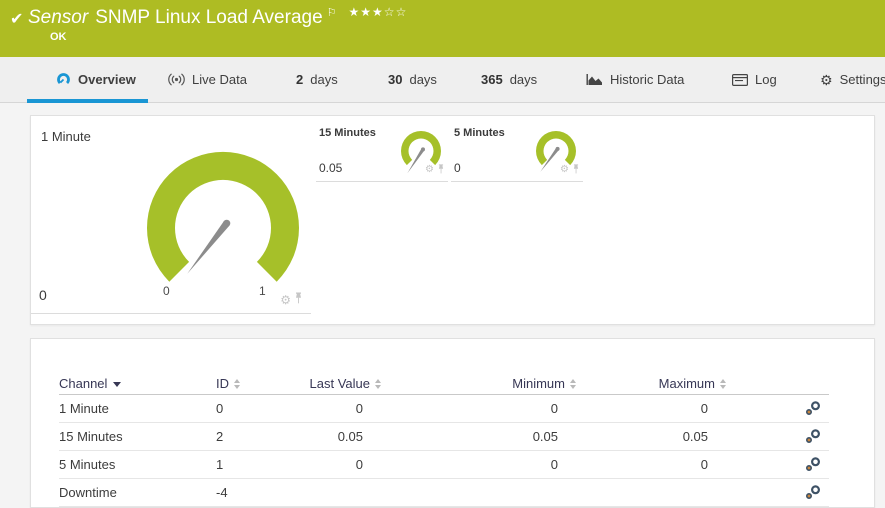 Image resolution: width=885 pixels, height=508 pixels. Describe the element at coordinates (88, 492) in the screenshot. I see `channel-name-cell: Downtime` at that location.